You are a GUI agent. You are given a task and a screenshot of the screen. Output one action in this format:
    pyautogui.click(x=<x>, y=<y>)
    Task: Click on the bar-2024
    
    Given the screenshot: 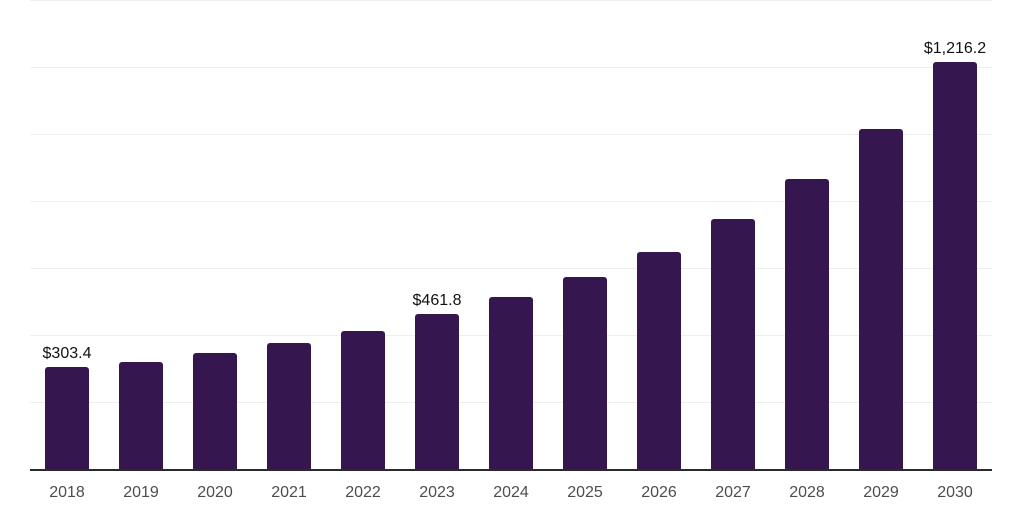 What is the action you would take?
    pyautogui.click(x=511, y=383)
    